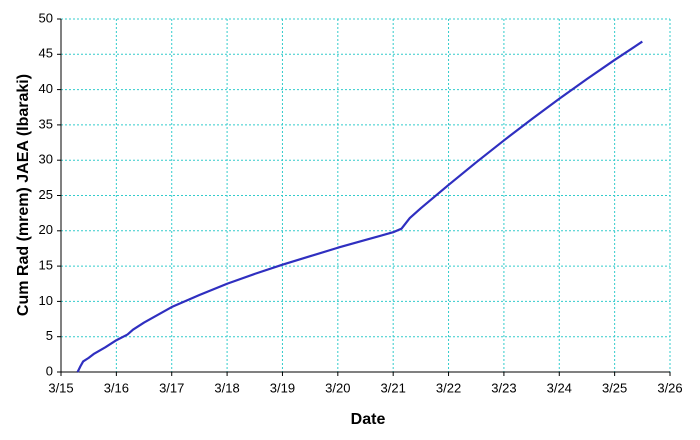 Image resolution: width=700 pixels, height=440 pixels. I want to click on y-tick-label: 20, so click(46, 229).